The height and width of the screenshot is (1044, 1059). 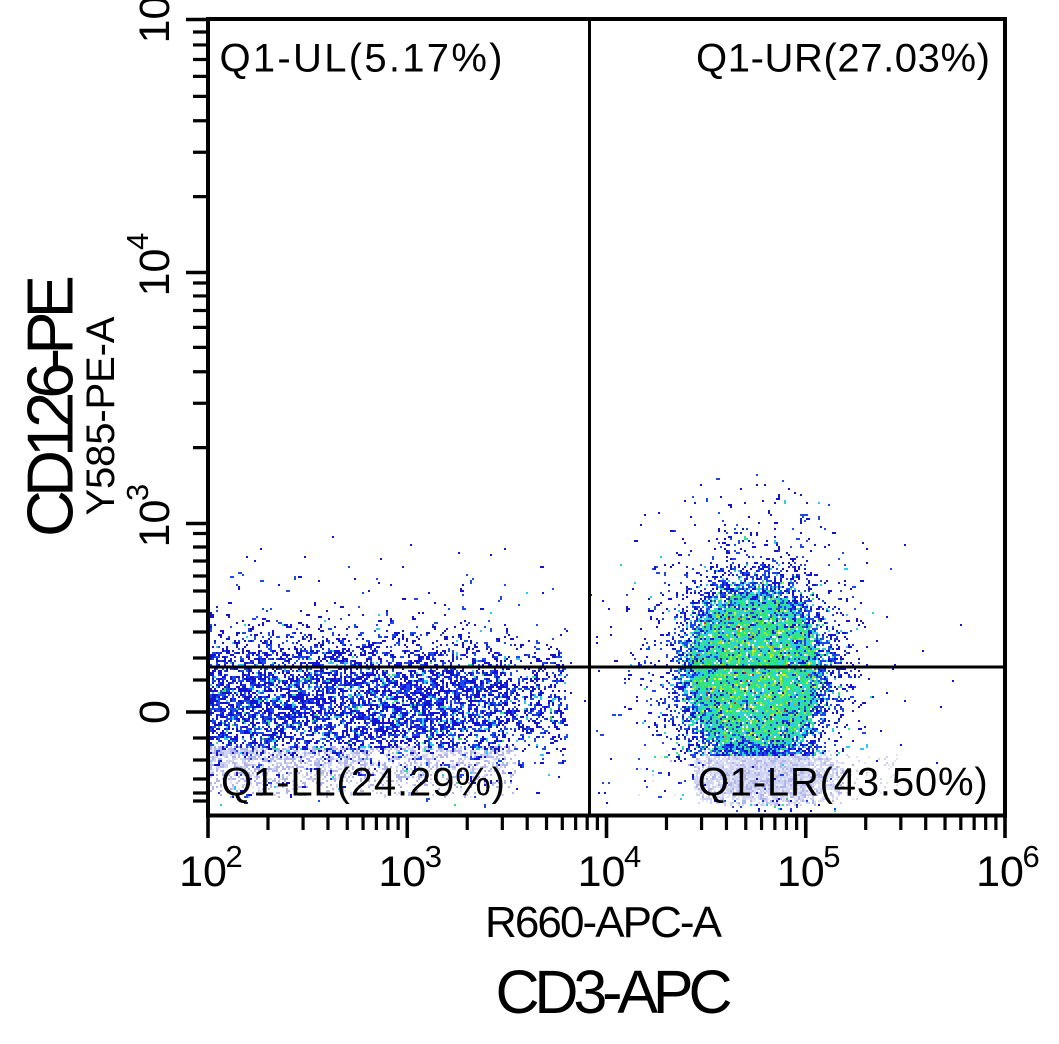 What do you see at coordinates (234, 856) in the screenshot?
I see `svg-text: 2` at bounding box center [234, 856].